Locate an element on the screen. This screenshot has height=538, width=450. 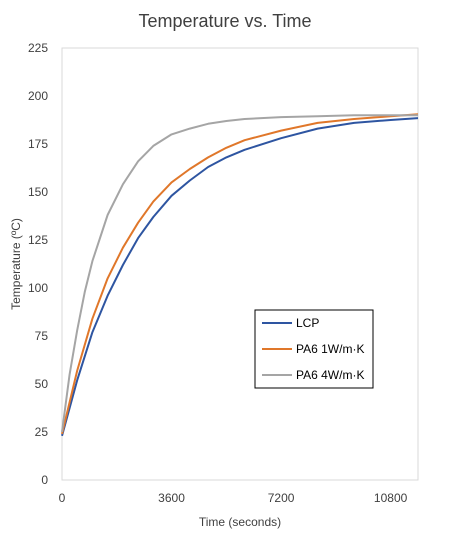
legend: LCP PA6 1W/m·K PA6 4W/m·K is located at coordinates (314, 349).